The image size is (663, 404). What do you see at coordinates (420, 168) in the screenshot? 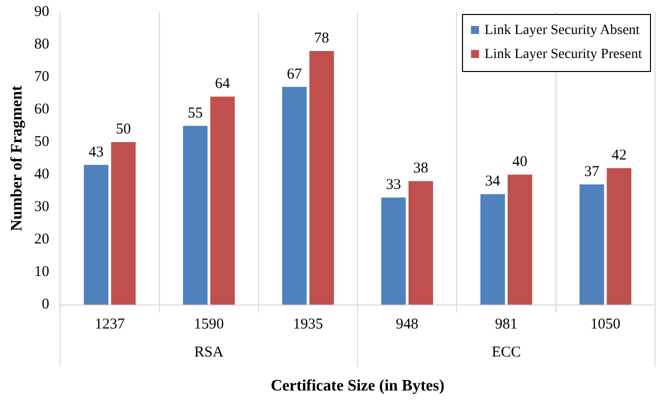
I see `data-label: 38` at bounding box center [420, 168].